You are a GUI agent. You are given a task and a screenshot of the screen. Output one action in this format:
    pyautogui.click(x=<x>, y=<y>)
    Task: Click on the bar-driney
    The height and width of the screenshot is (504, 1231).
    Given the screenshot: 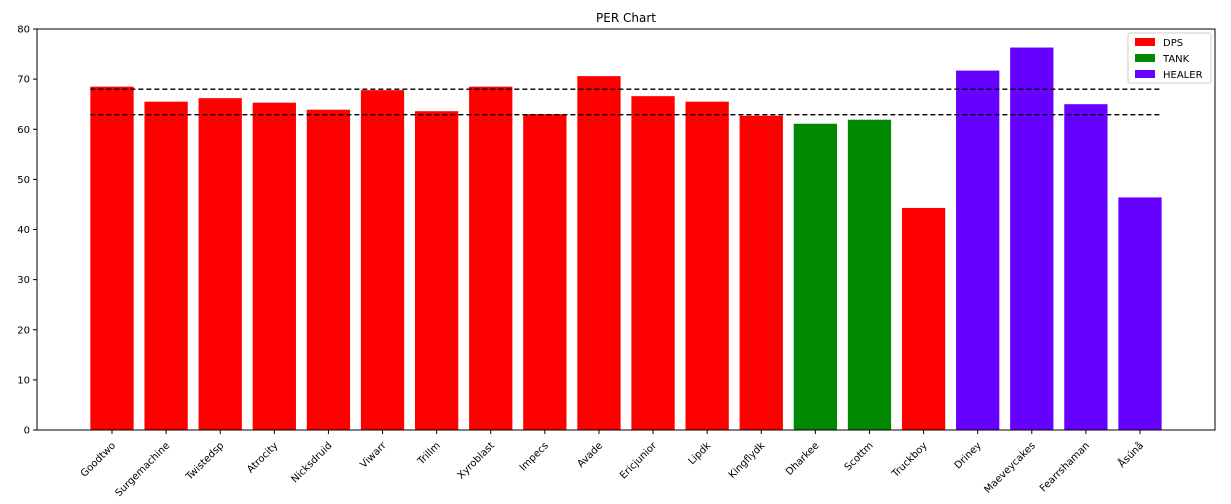 What is the action you would take?
    pyautogui.click(x=978, y=250)
    